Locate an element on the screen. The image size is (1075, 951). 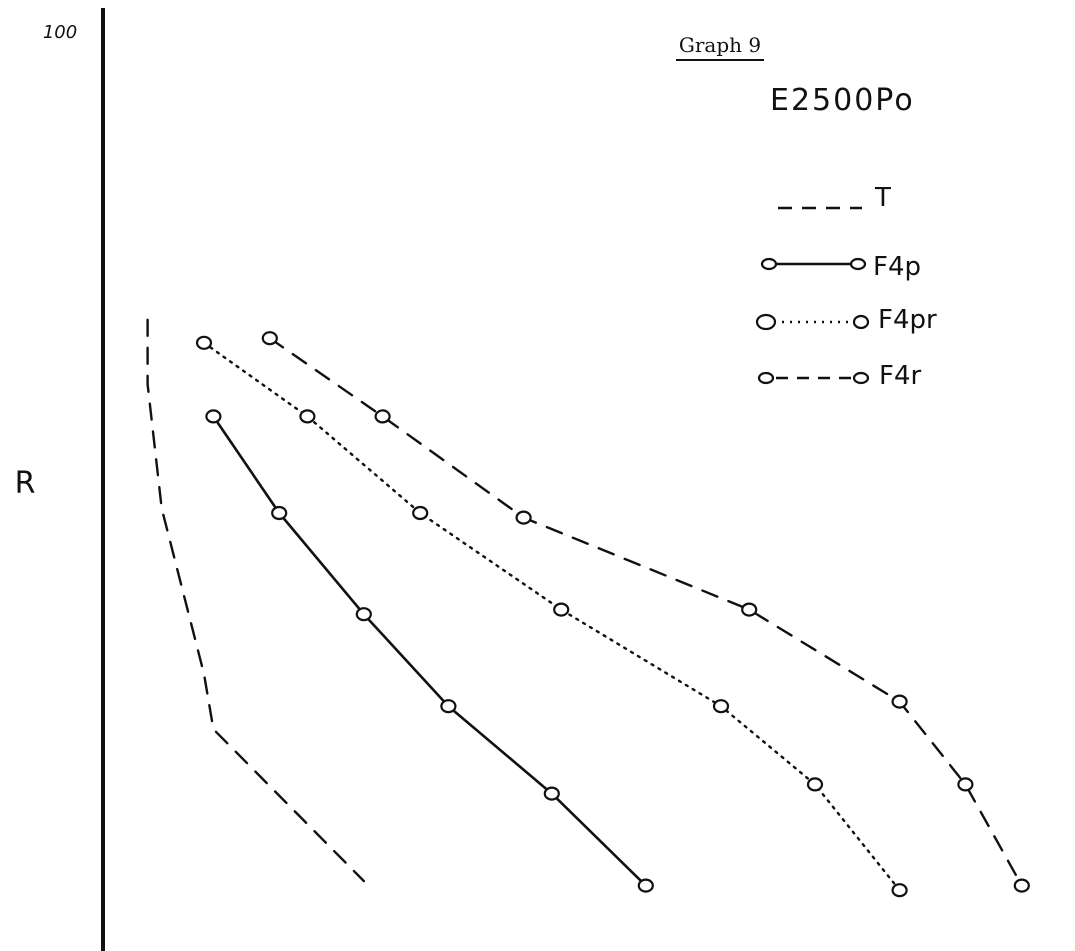
legend-label-f4p: F4p is located at coordinates (897, 267).